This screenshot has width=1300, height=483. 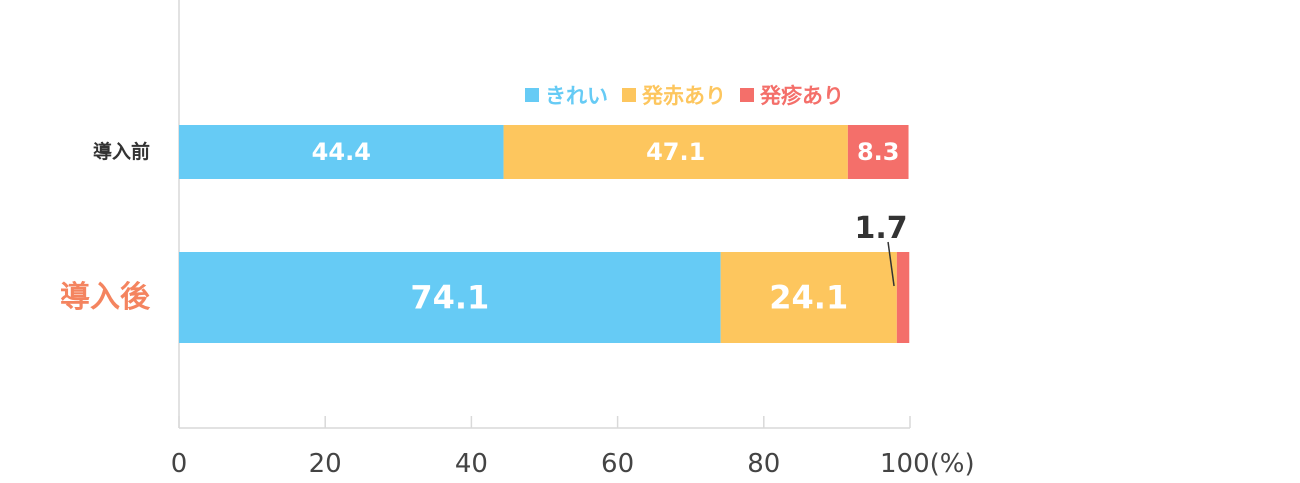 I want to click on legend-label: きれい, so click(x=576, y=96).